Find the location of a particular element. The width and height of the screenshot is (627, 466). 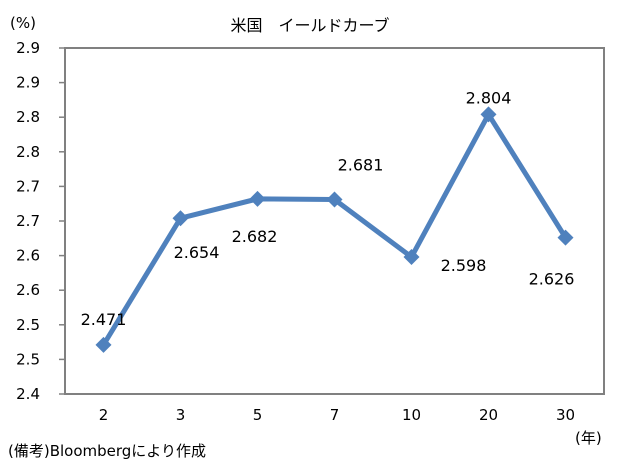

data-label: 2.598 is located at coordinates (464, 265).